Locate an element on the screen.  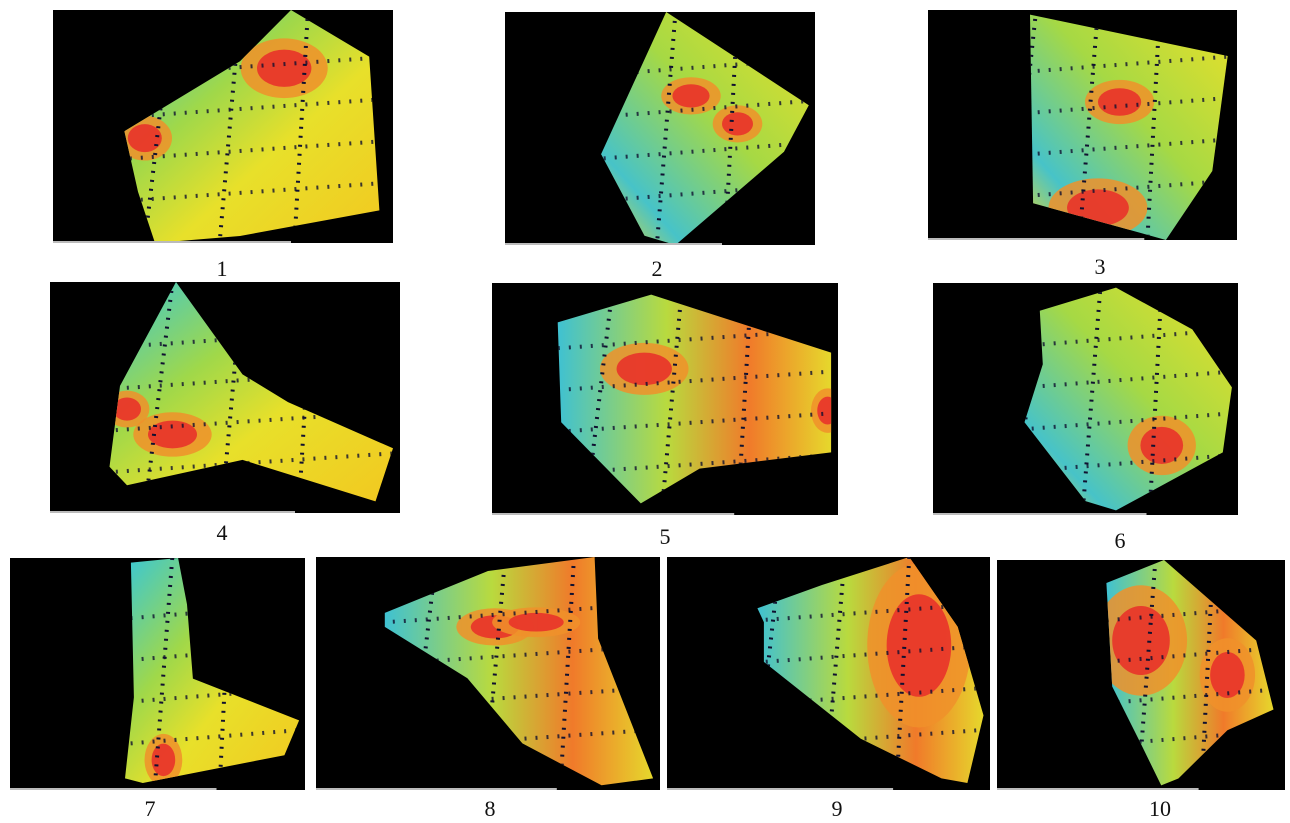
panel: 1 is located at coordinates (223, 145).